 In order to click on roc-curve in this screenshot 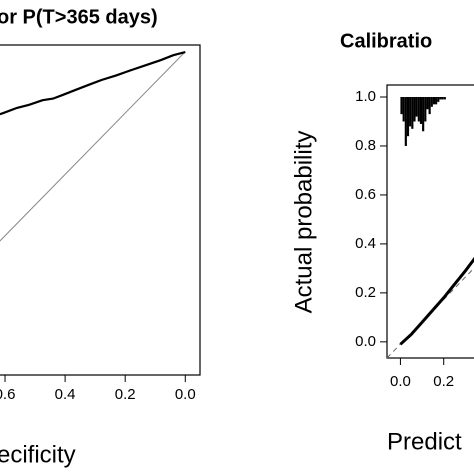, I will do `click(93, 83)`.